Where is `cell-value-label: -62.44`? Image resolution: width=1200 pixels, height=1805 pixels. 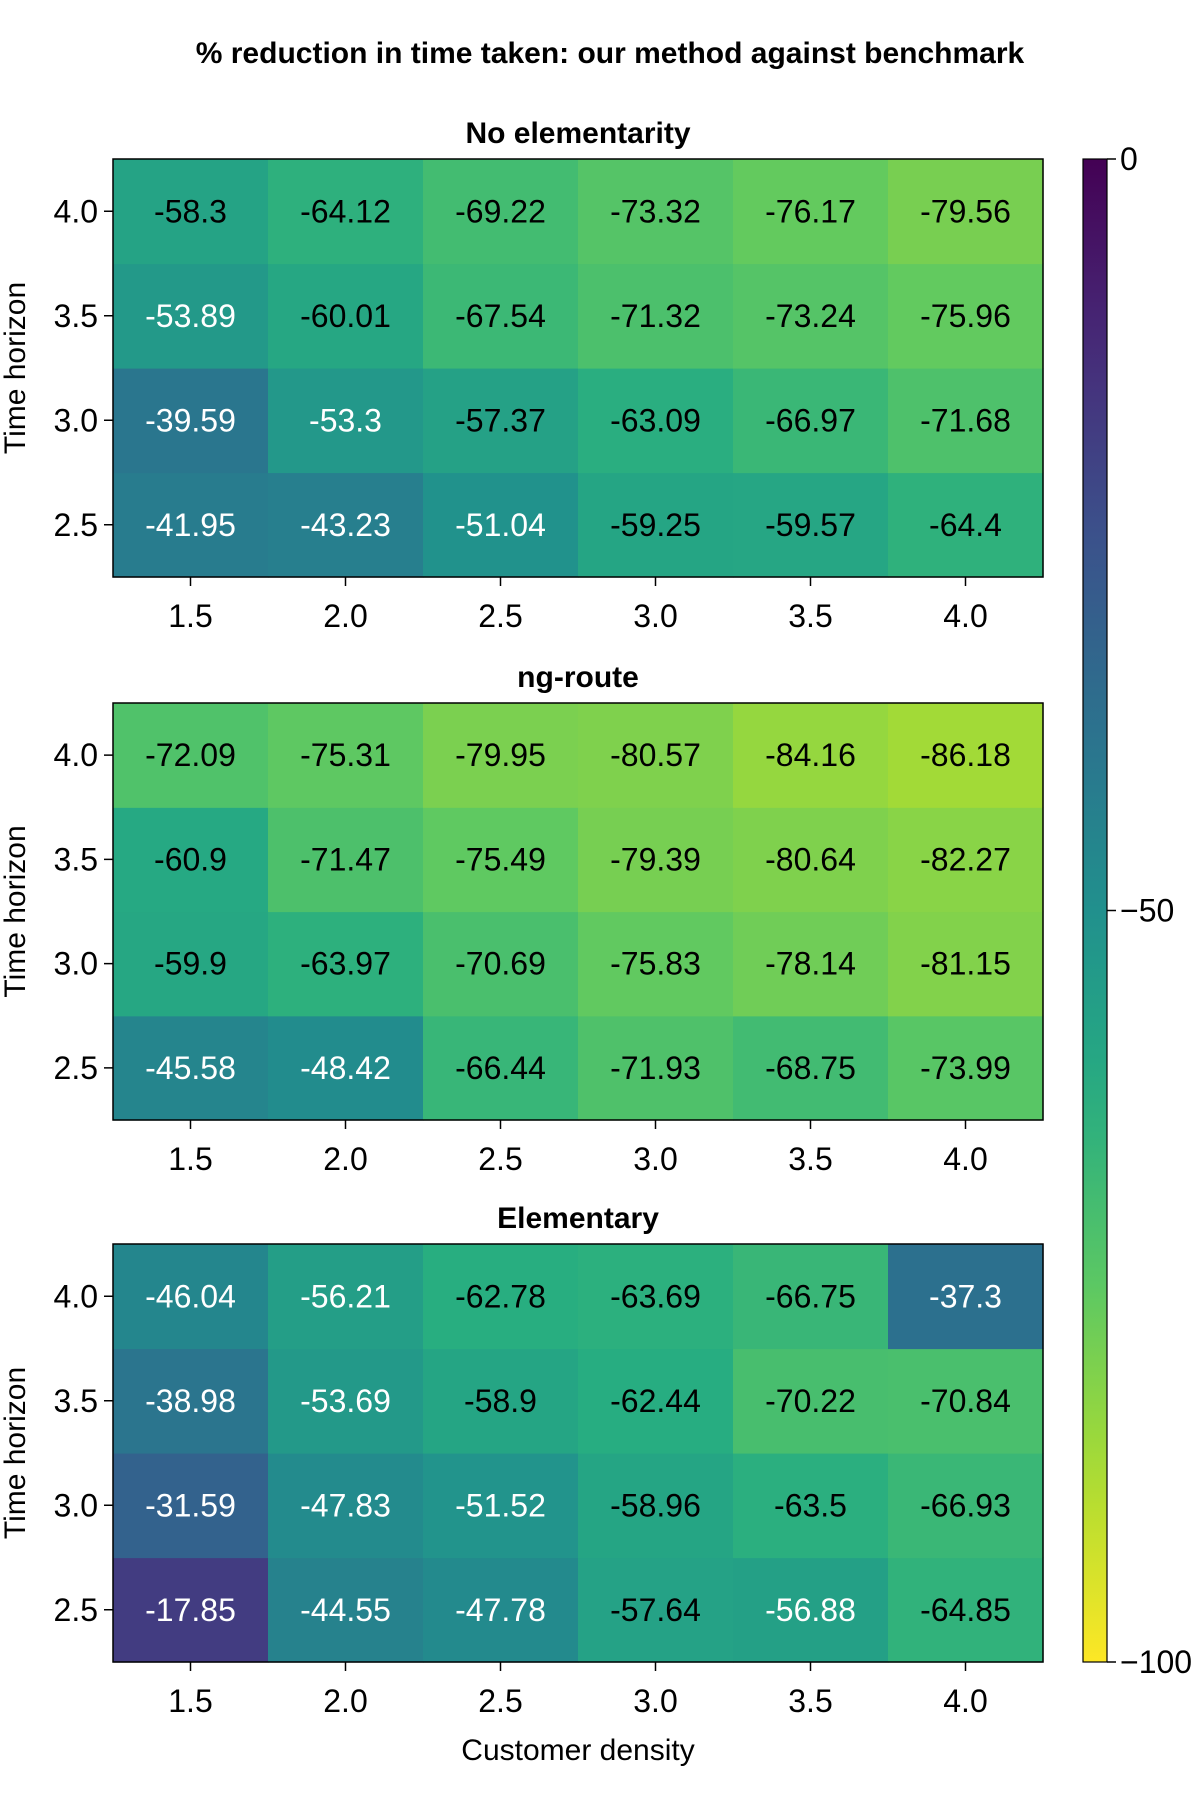 cell-value-label: -62.44 is located at coordinates (655, 1401).